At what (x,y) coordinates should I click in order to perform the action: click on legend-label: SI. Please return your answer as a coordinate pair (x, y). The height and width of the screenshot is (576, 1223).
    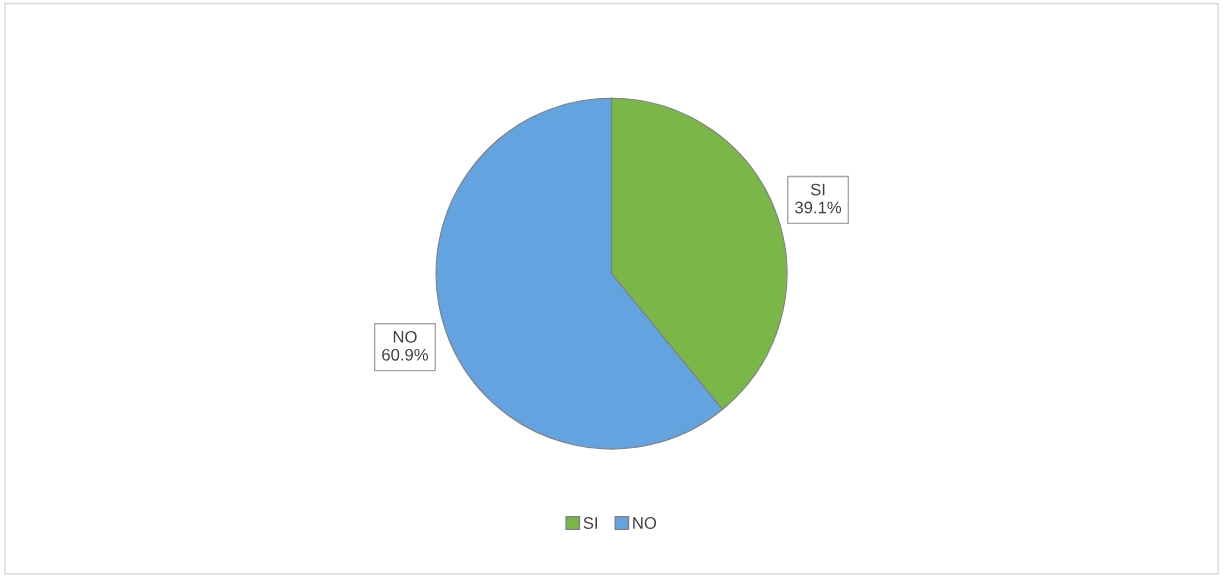
    Looking at the image, I should click on (590, 523).